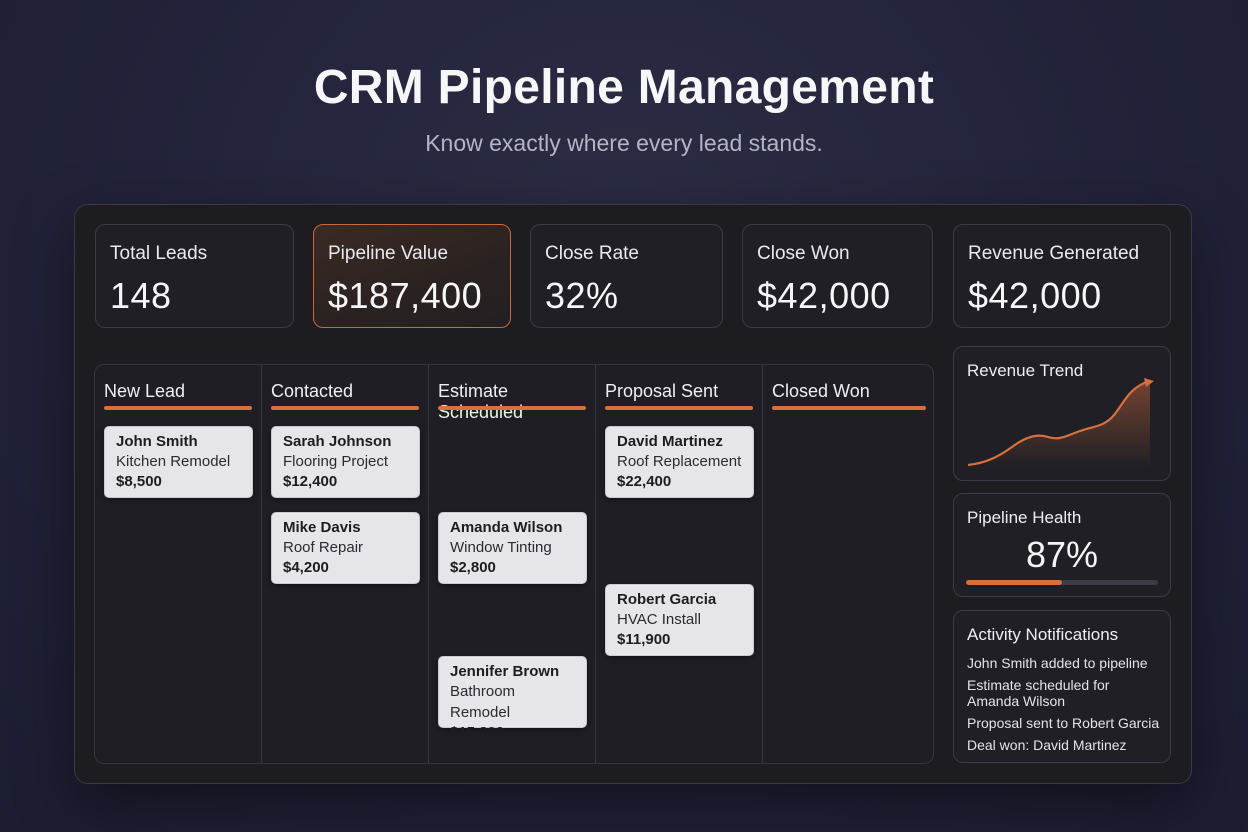 This screenshot has height=832, width=1248. I want to click on lead-name: David Martinez, so click(670, 441).